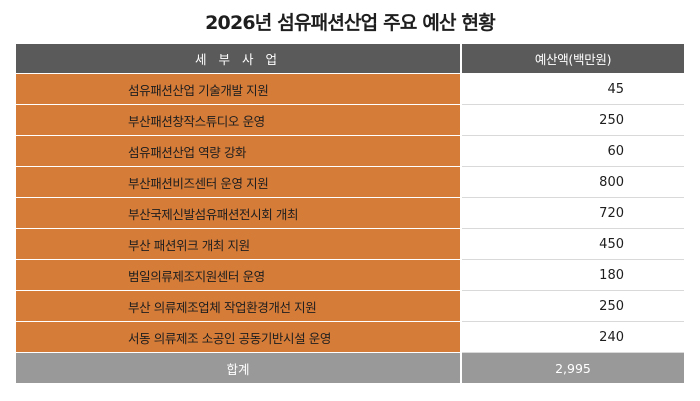  What do you see at coordinates (239, 367) in the screenshot?
I see `total-label: 합계` at bounding box center [239, 367].